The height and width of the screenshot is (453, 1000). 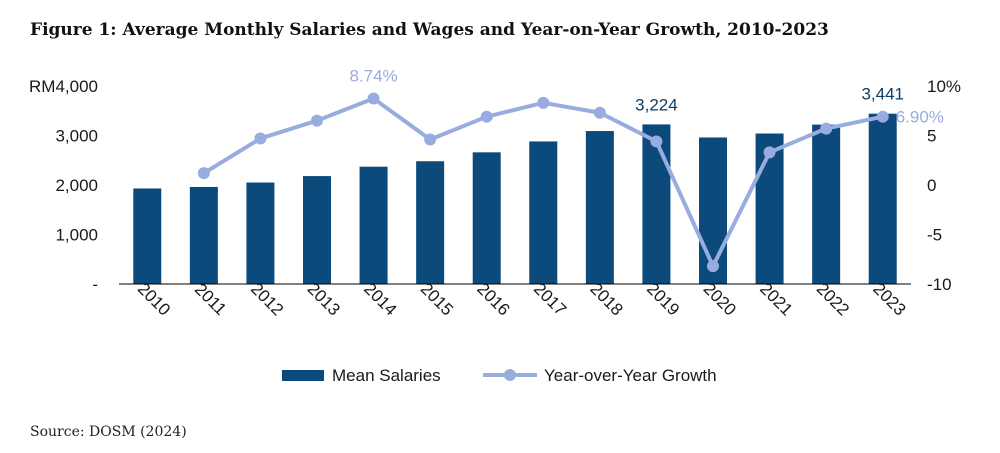 I want to click on legend-label-yoy-growth: Year-over-Year Growth, so click(x=630, y=375).